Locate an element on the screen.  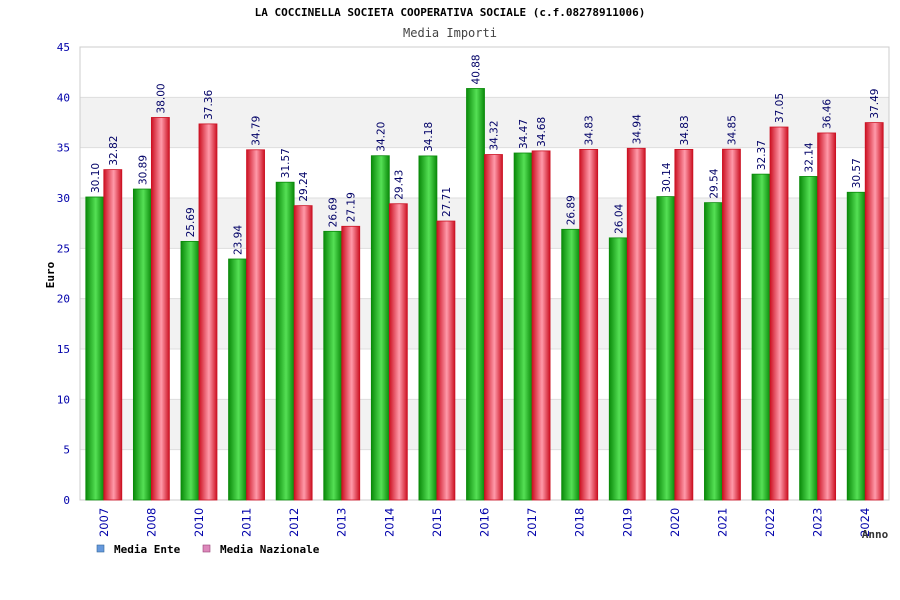
x-tick-label: 2010 is located at coordinates (199, 522).